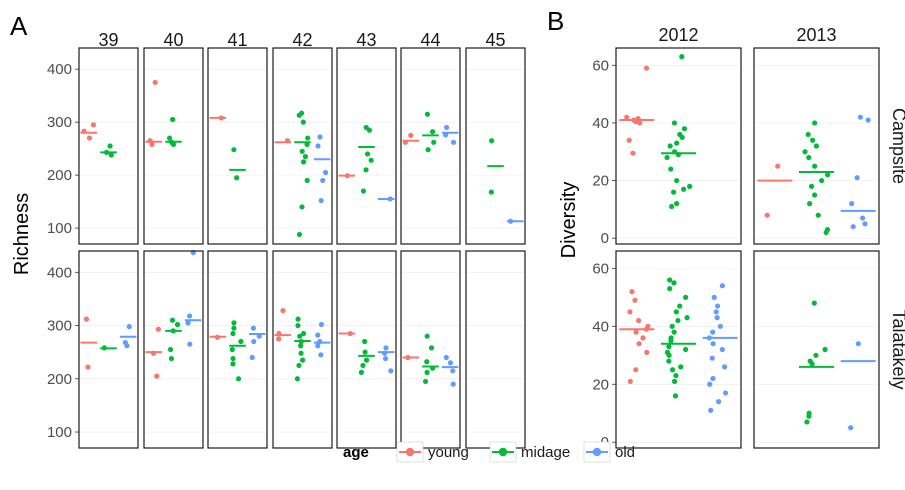 This screenshot has height=490, width=905. Describe the element at coordinates (366, 40) in the screenshot. I see `column-strip-label: 43` at that location.